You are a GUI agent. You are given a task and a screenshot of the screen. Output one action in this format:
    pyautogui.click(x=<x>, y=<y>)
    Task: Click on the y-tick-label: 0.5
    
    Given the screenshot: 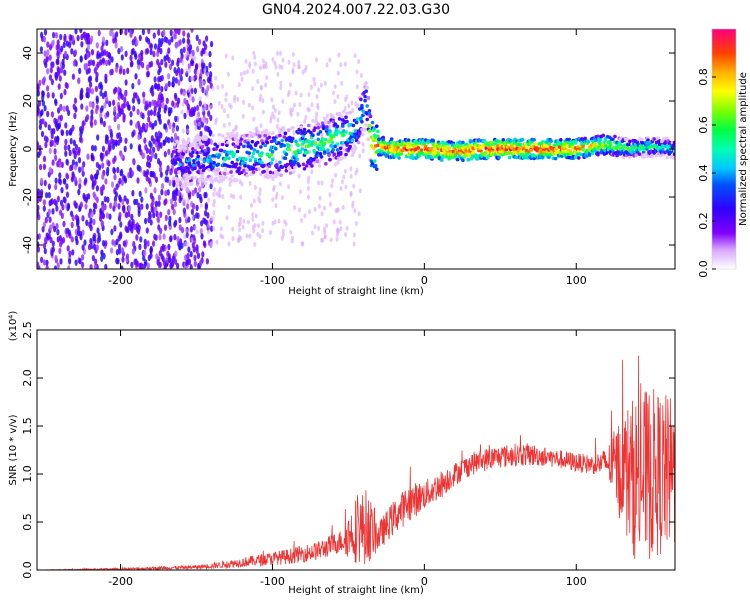 What is the action you would take?
    pyautogui.click(x=27, y=522)
    